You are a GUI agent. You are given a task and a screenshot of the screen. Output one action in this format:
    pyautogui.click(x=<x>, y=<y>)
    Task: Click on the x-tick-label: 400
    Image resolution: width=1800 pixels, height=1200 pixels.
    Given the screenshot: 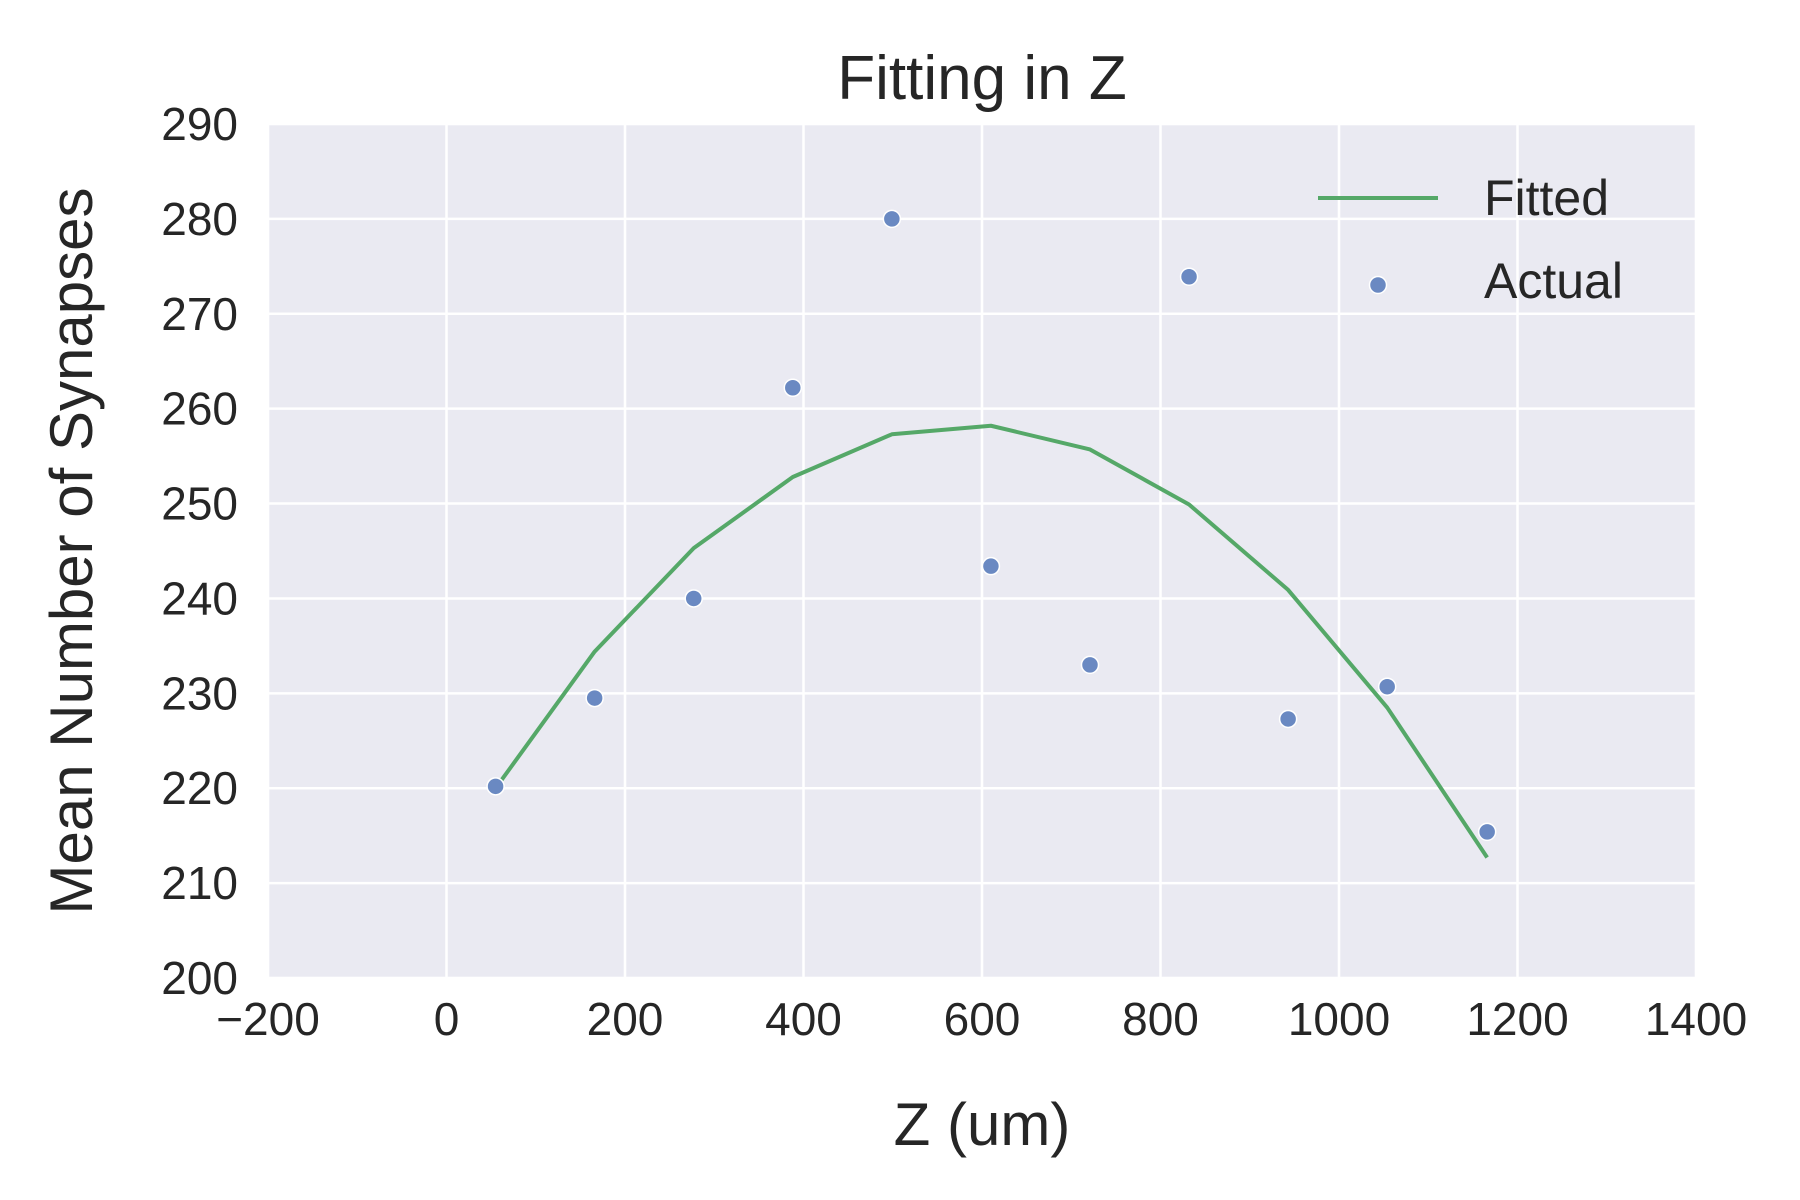 What is the action you would take?
    pyautogui.click(x=803, y=1019)
    